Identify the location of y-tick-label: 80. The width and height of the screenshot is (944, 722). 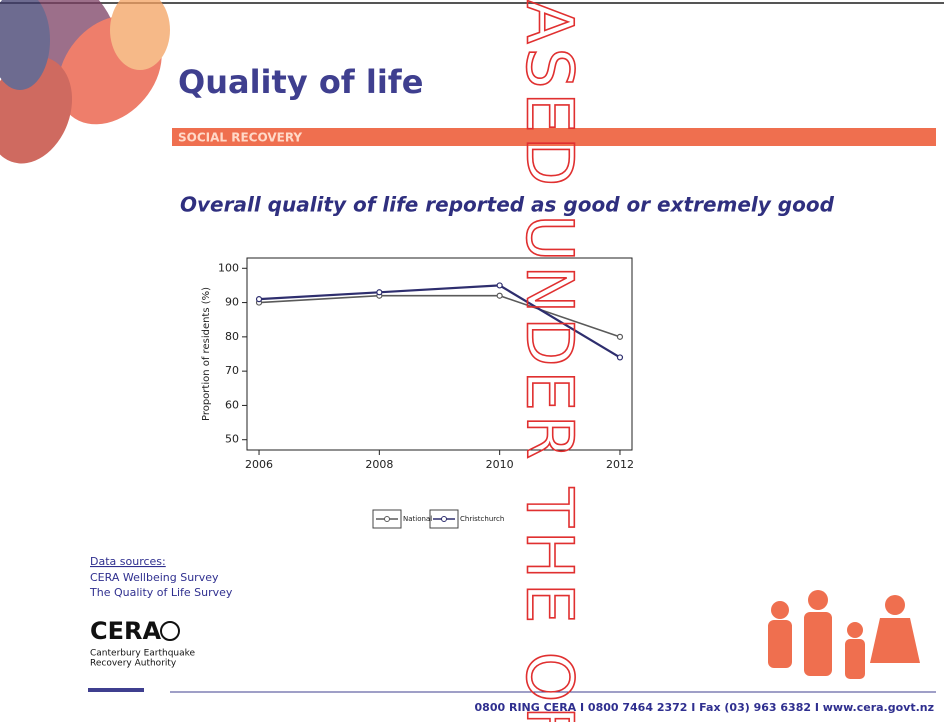
(232, 336).